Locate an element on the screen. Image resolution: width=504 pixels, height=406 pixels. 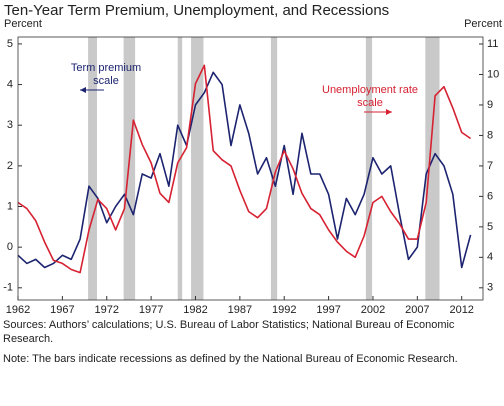
y-tick-label: -1 is located at coordinates (8, 288).